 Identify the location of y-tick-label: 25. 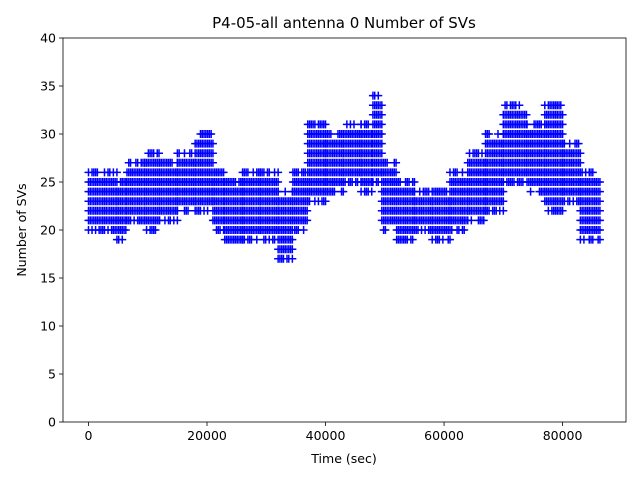
(48, 182).